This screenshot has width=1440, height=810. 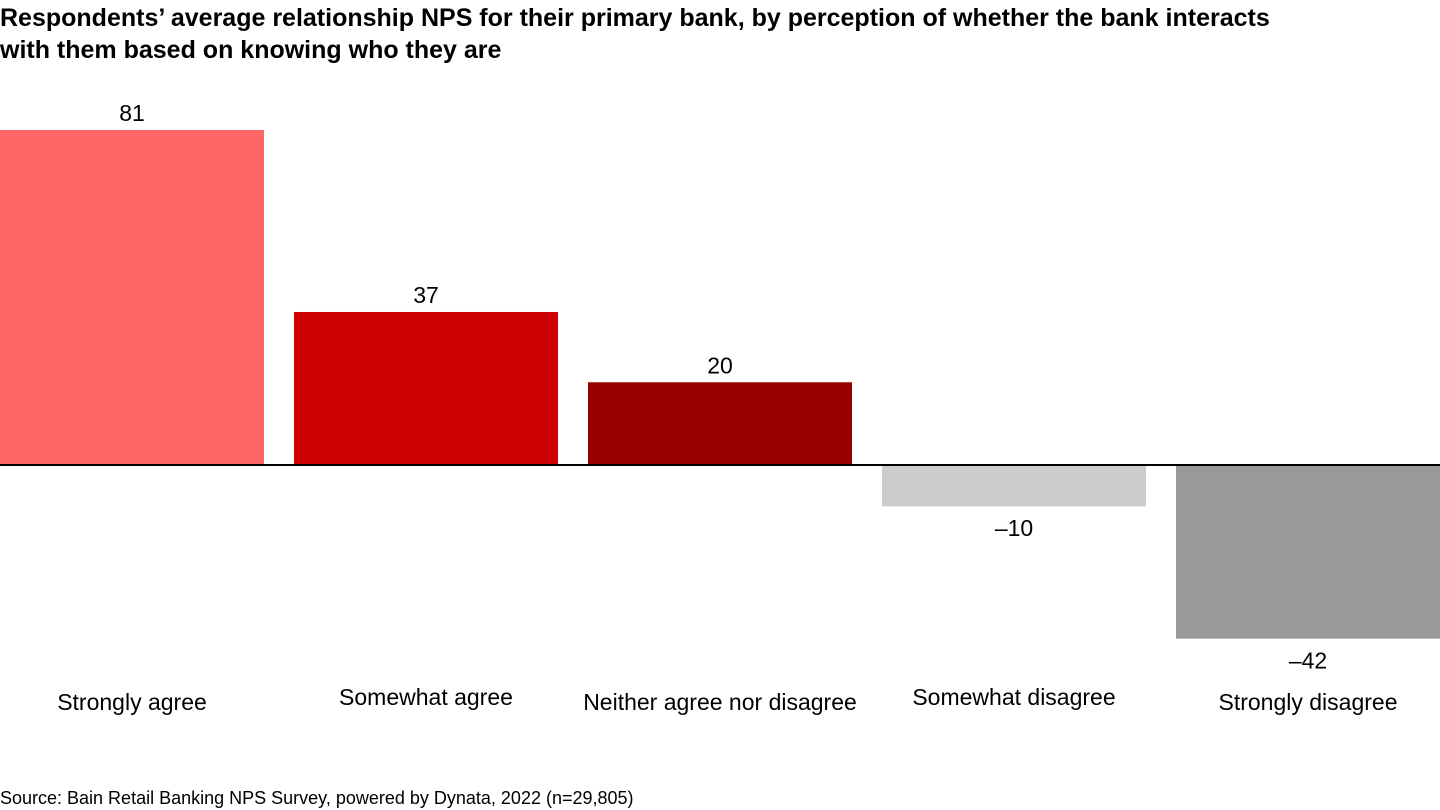 What do you see at coordinates (720, 702) in the screenshot?
I see `category-label-3: Neither agree nor disagree` at bounding box center [720, 702].